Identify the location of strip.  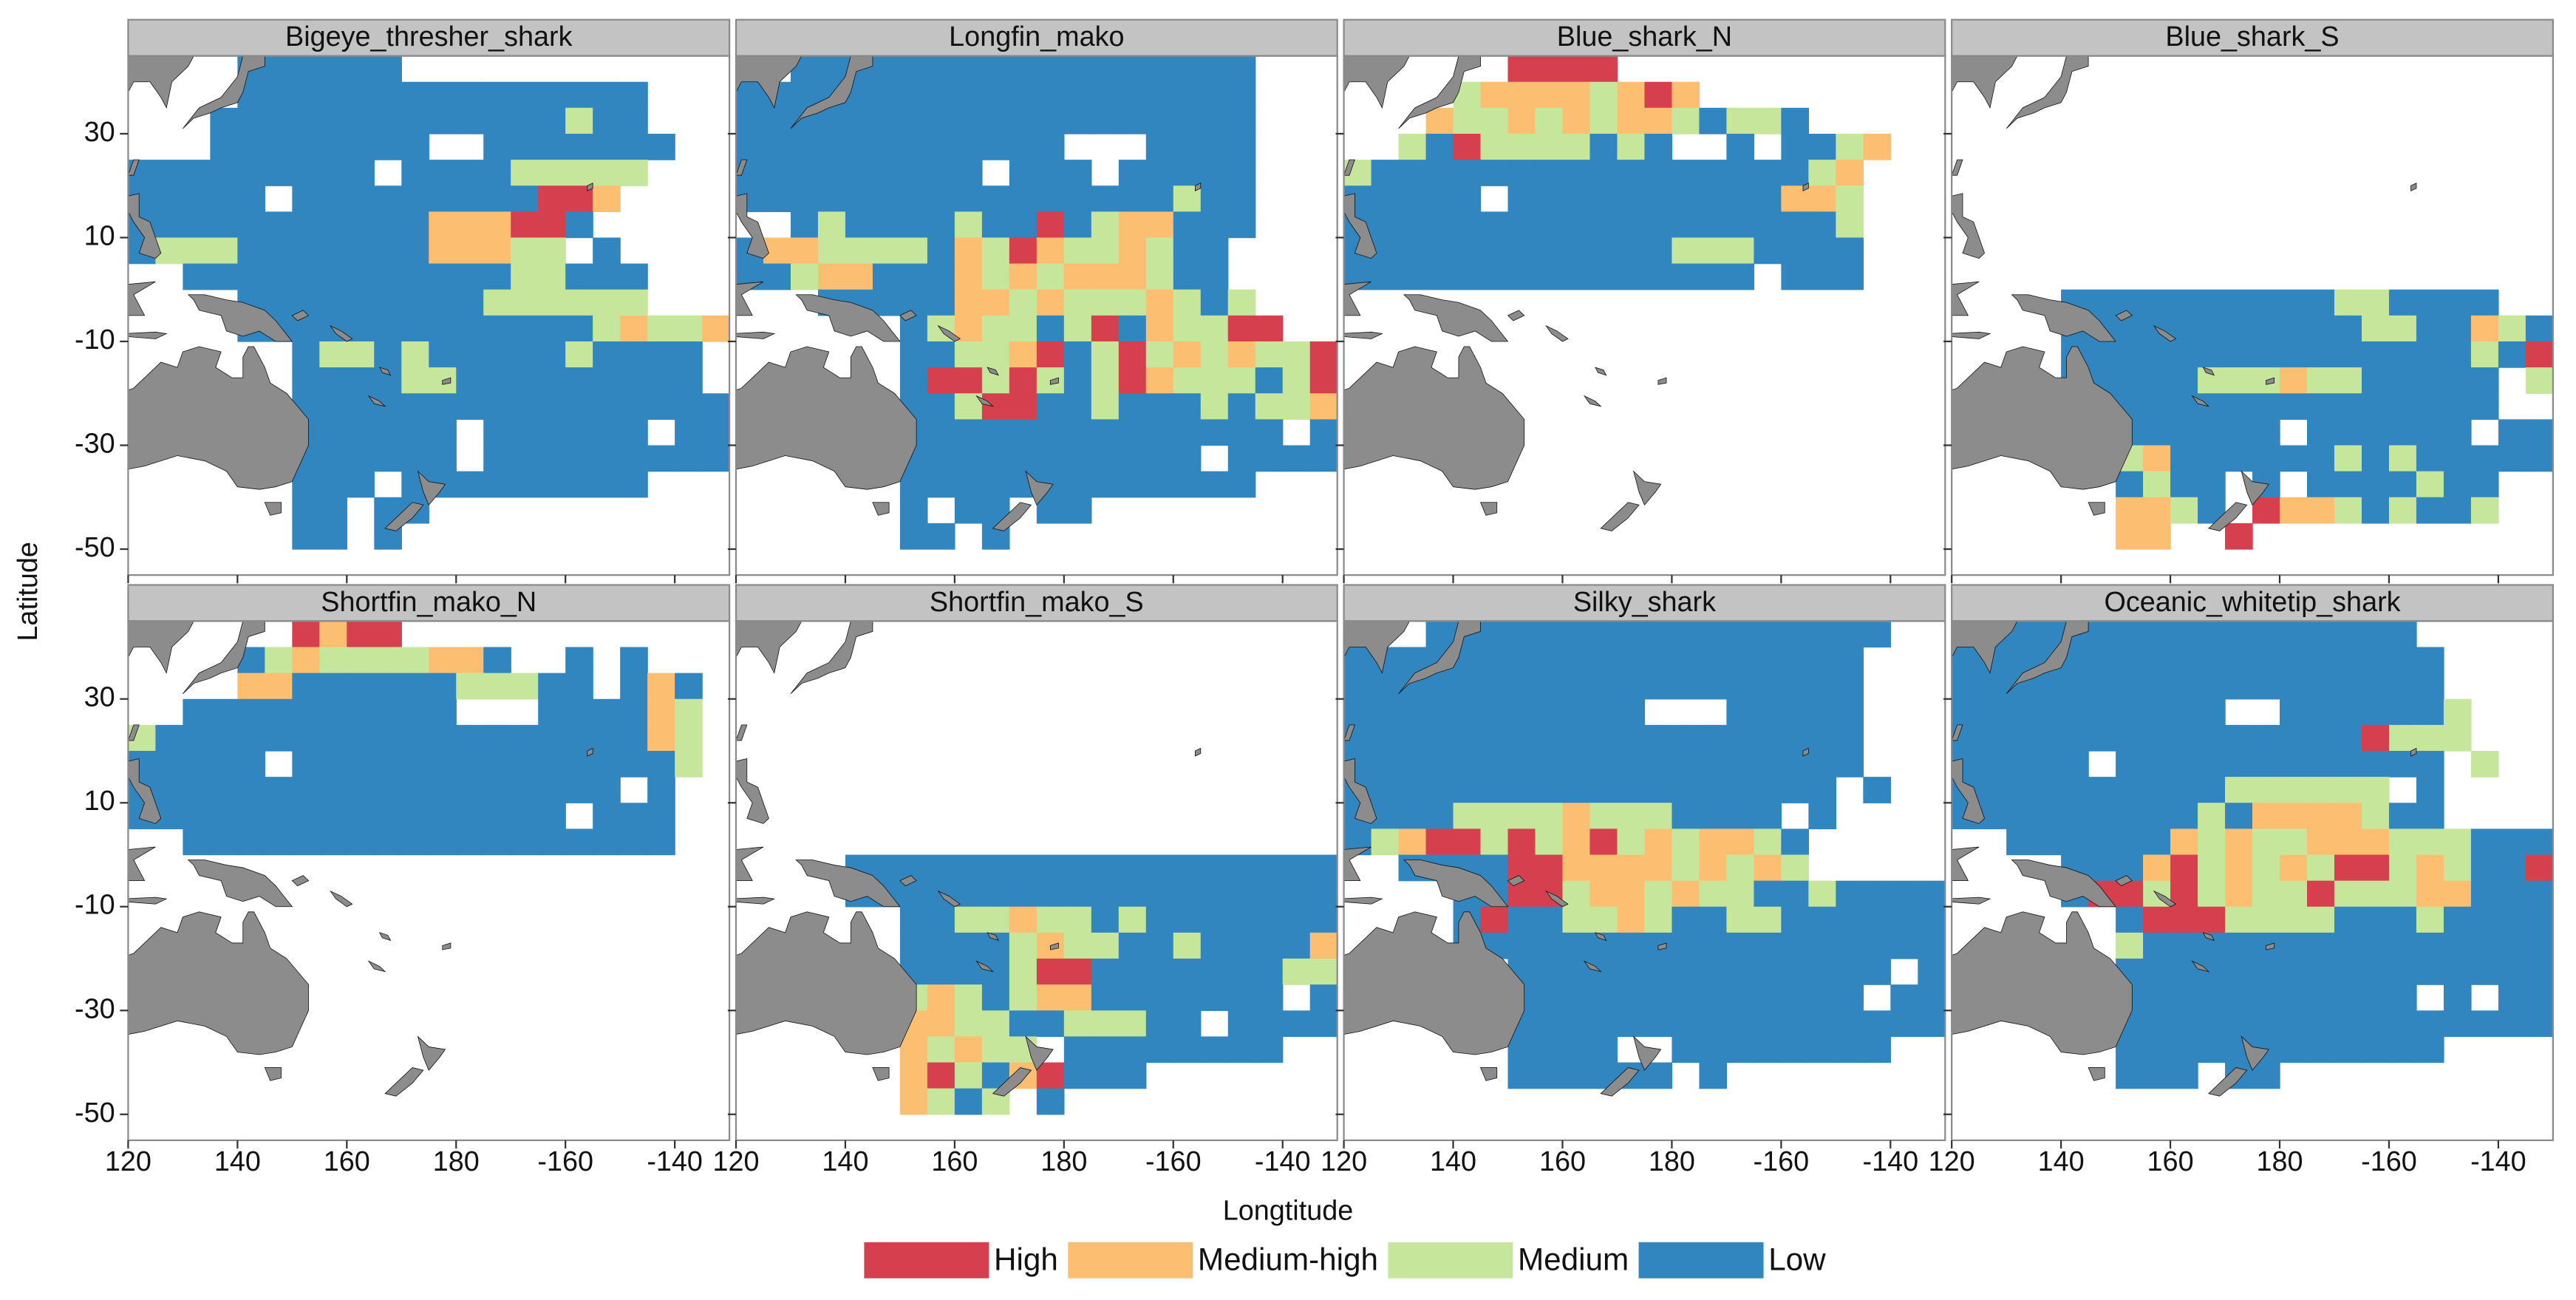
(1036, 603).